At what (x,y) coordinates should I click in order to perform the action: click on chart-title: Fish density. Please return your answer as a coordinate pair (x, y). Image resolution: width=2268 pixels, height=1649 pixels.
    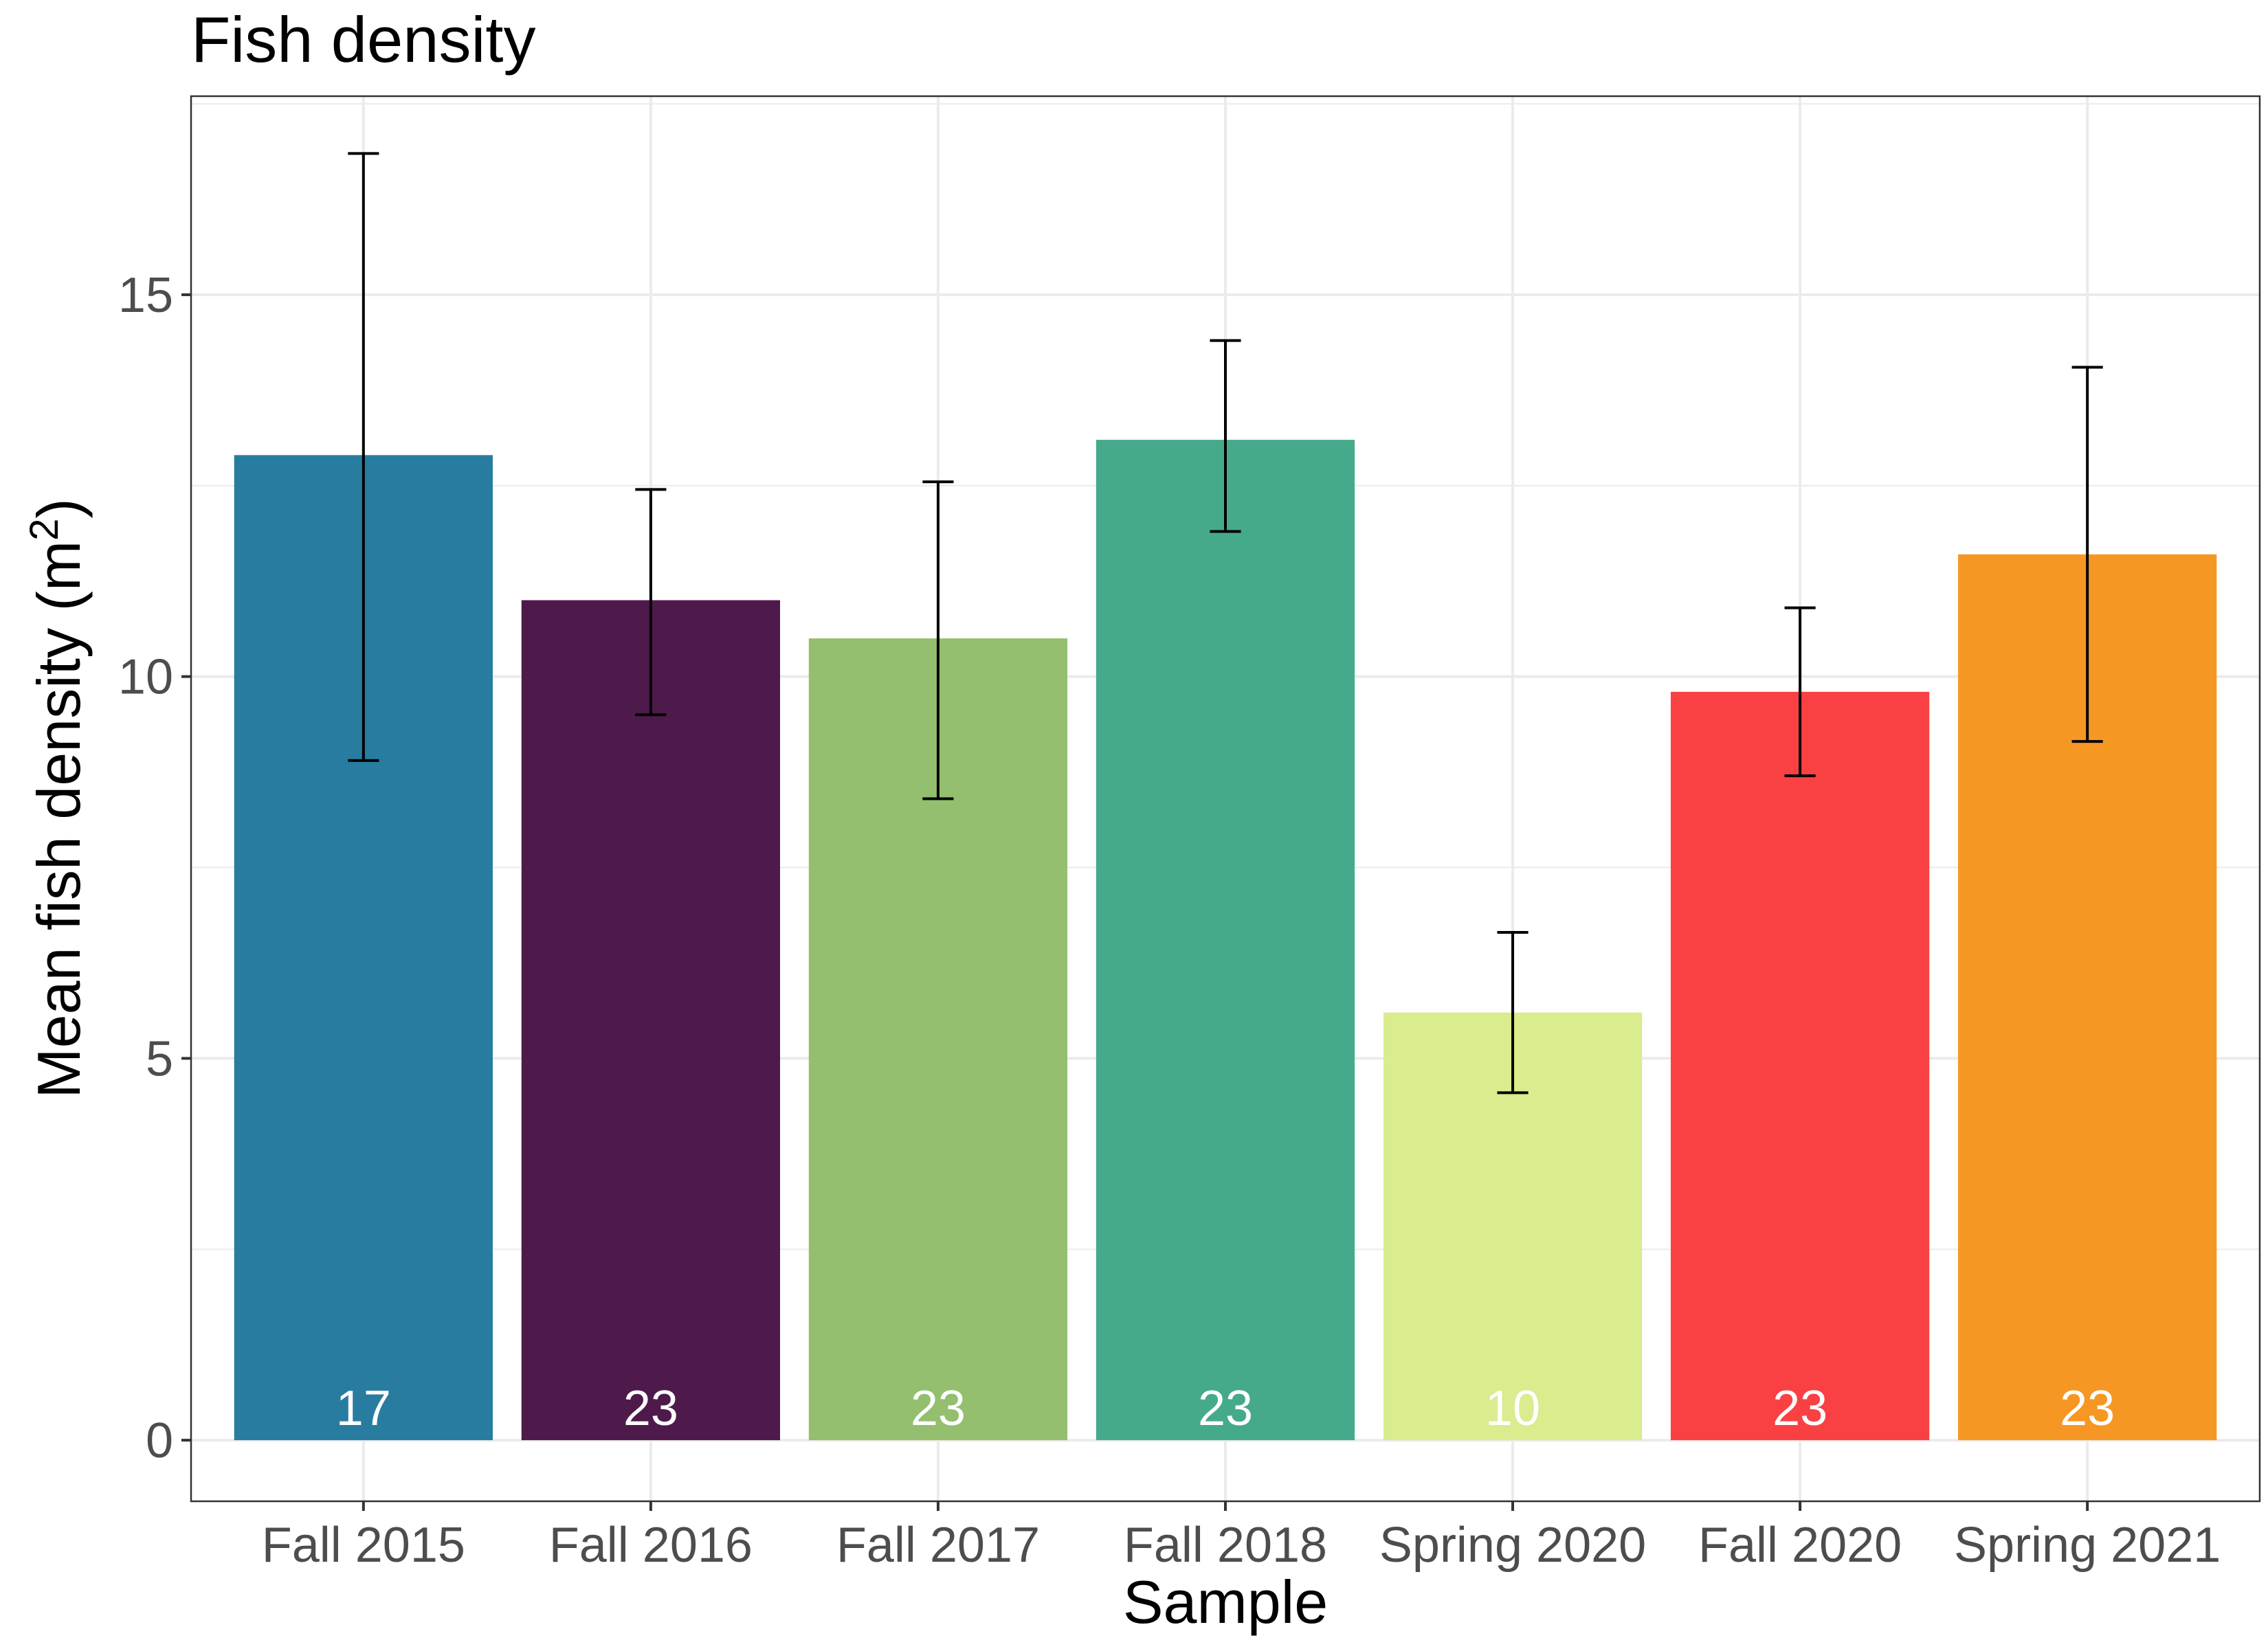
    Looking at the image, I should click on (364, 39).